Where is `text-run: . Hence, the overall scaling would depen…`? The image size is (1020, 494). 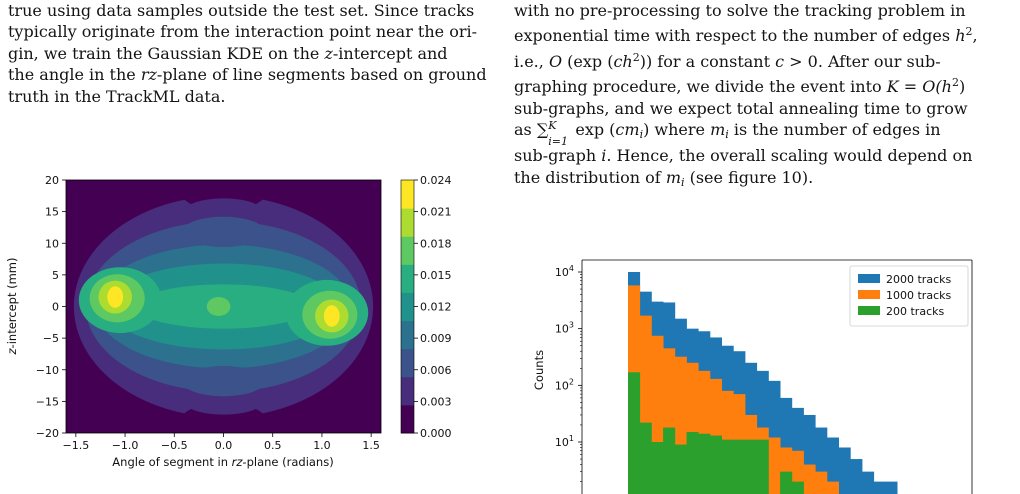
text-run: . Hence, the overall scaling would depen… is located at coordinates (789, 156).